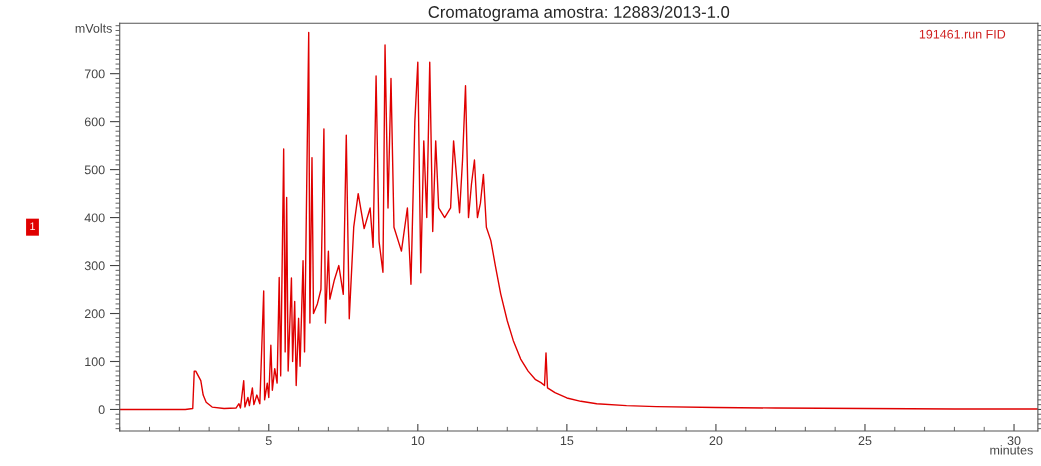 This screenshot has width=1041, height=466. Describe the element at coordinates (95, 362) in the screenshot. I see `y-tick-label: 100` at that location.